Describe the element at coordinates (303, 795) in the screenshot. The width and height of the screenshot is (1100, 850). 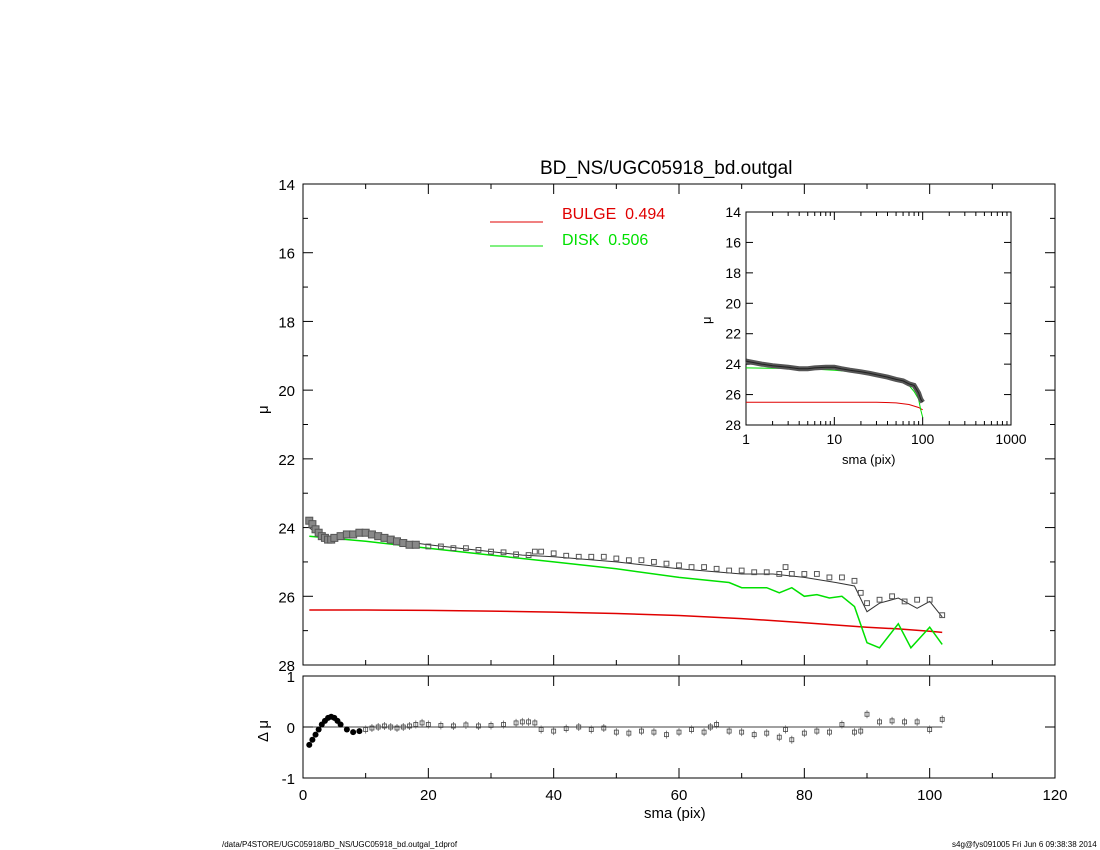
I see `x-tick-label: 0` at that location.